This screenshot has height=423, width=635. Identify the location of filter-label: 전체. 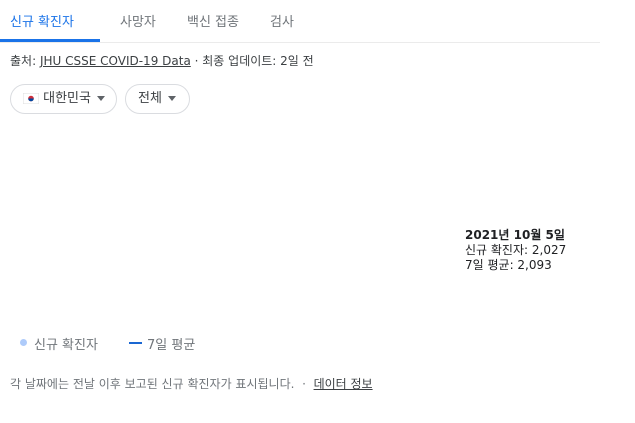
(150, 98).